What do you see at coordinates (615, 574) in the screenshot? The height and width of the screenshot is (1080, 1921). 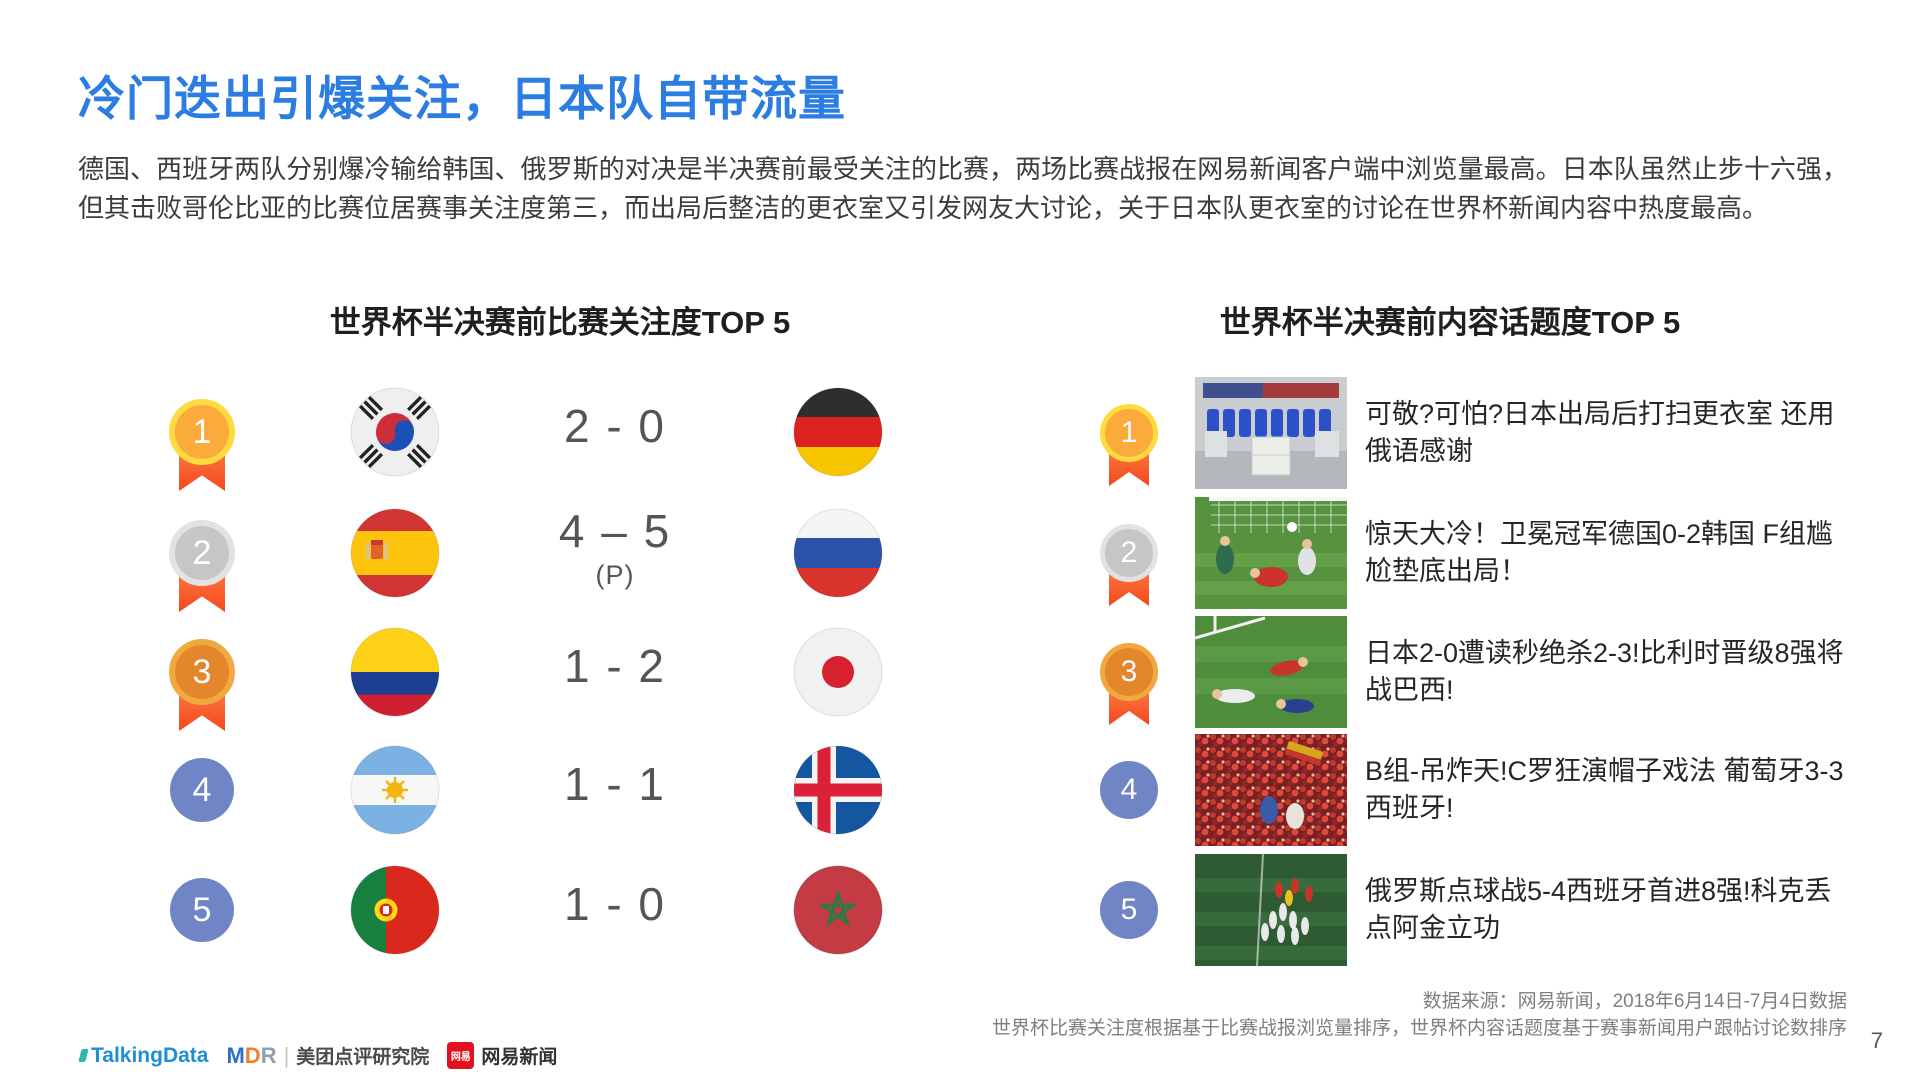 I see `penalty-note: (P)` at bounding box center [615, 574].